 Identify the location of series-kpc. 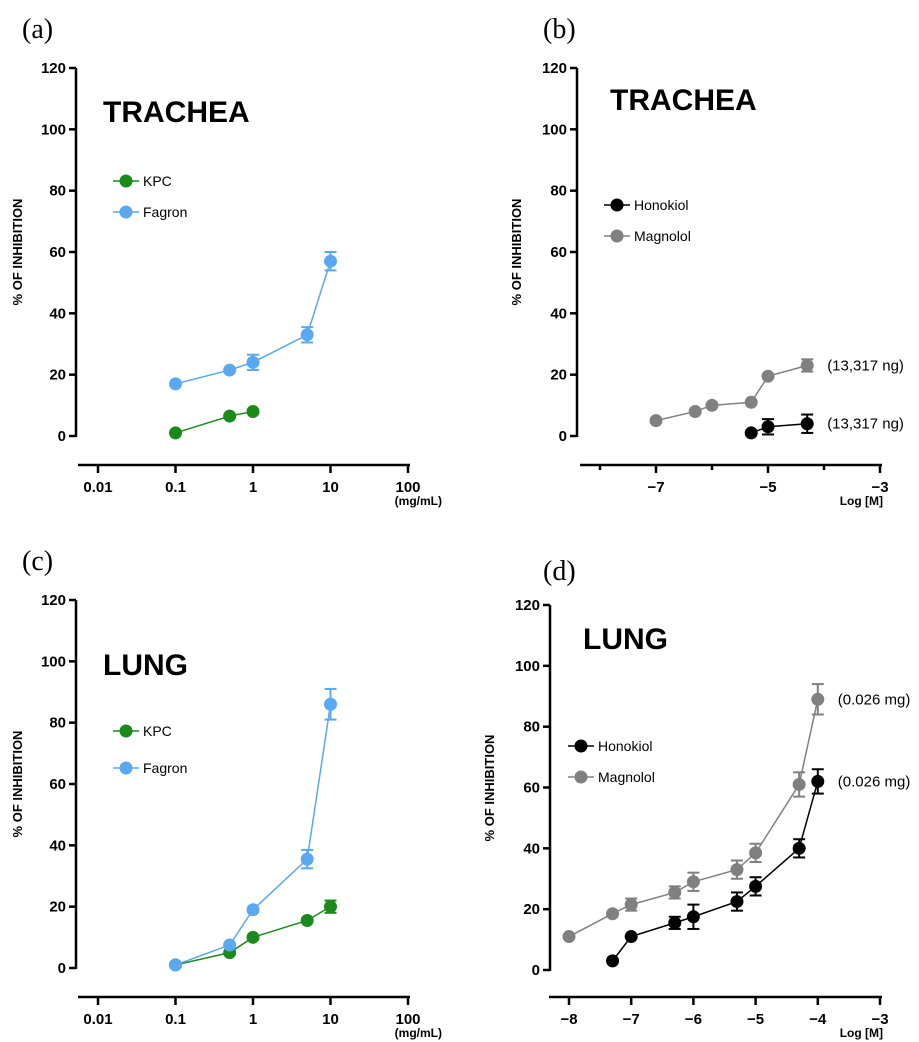
(214, 422).